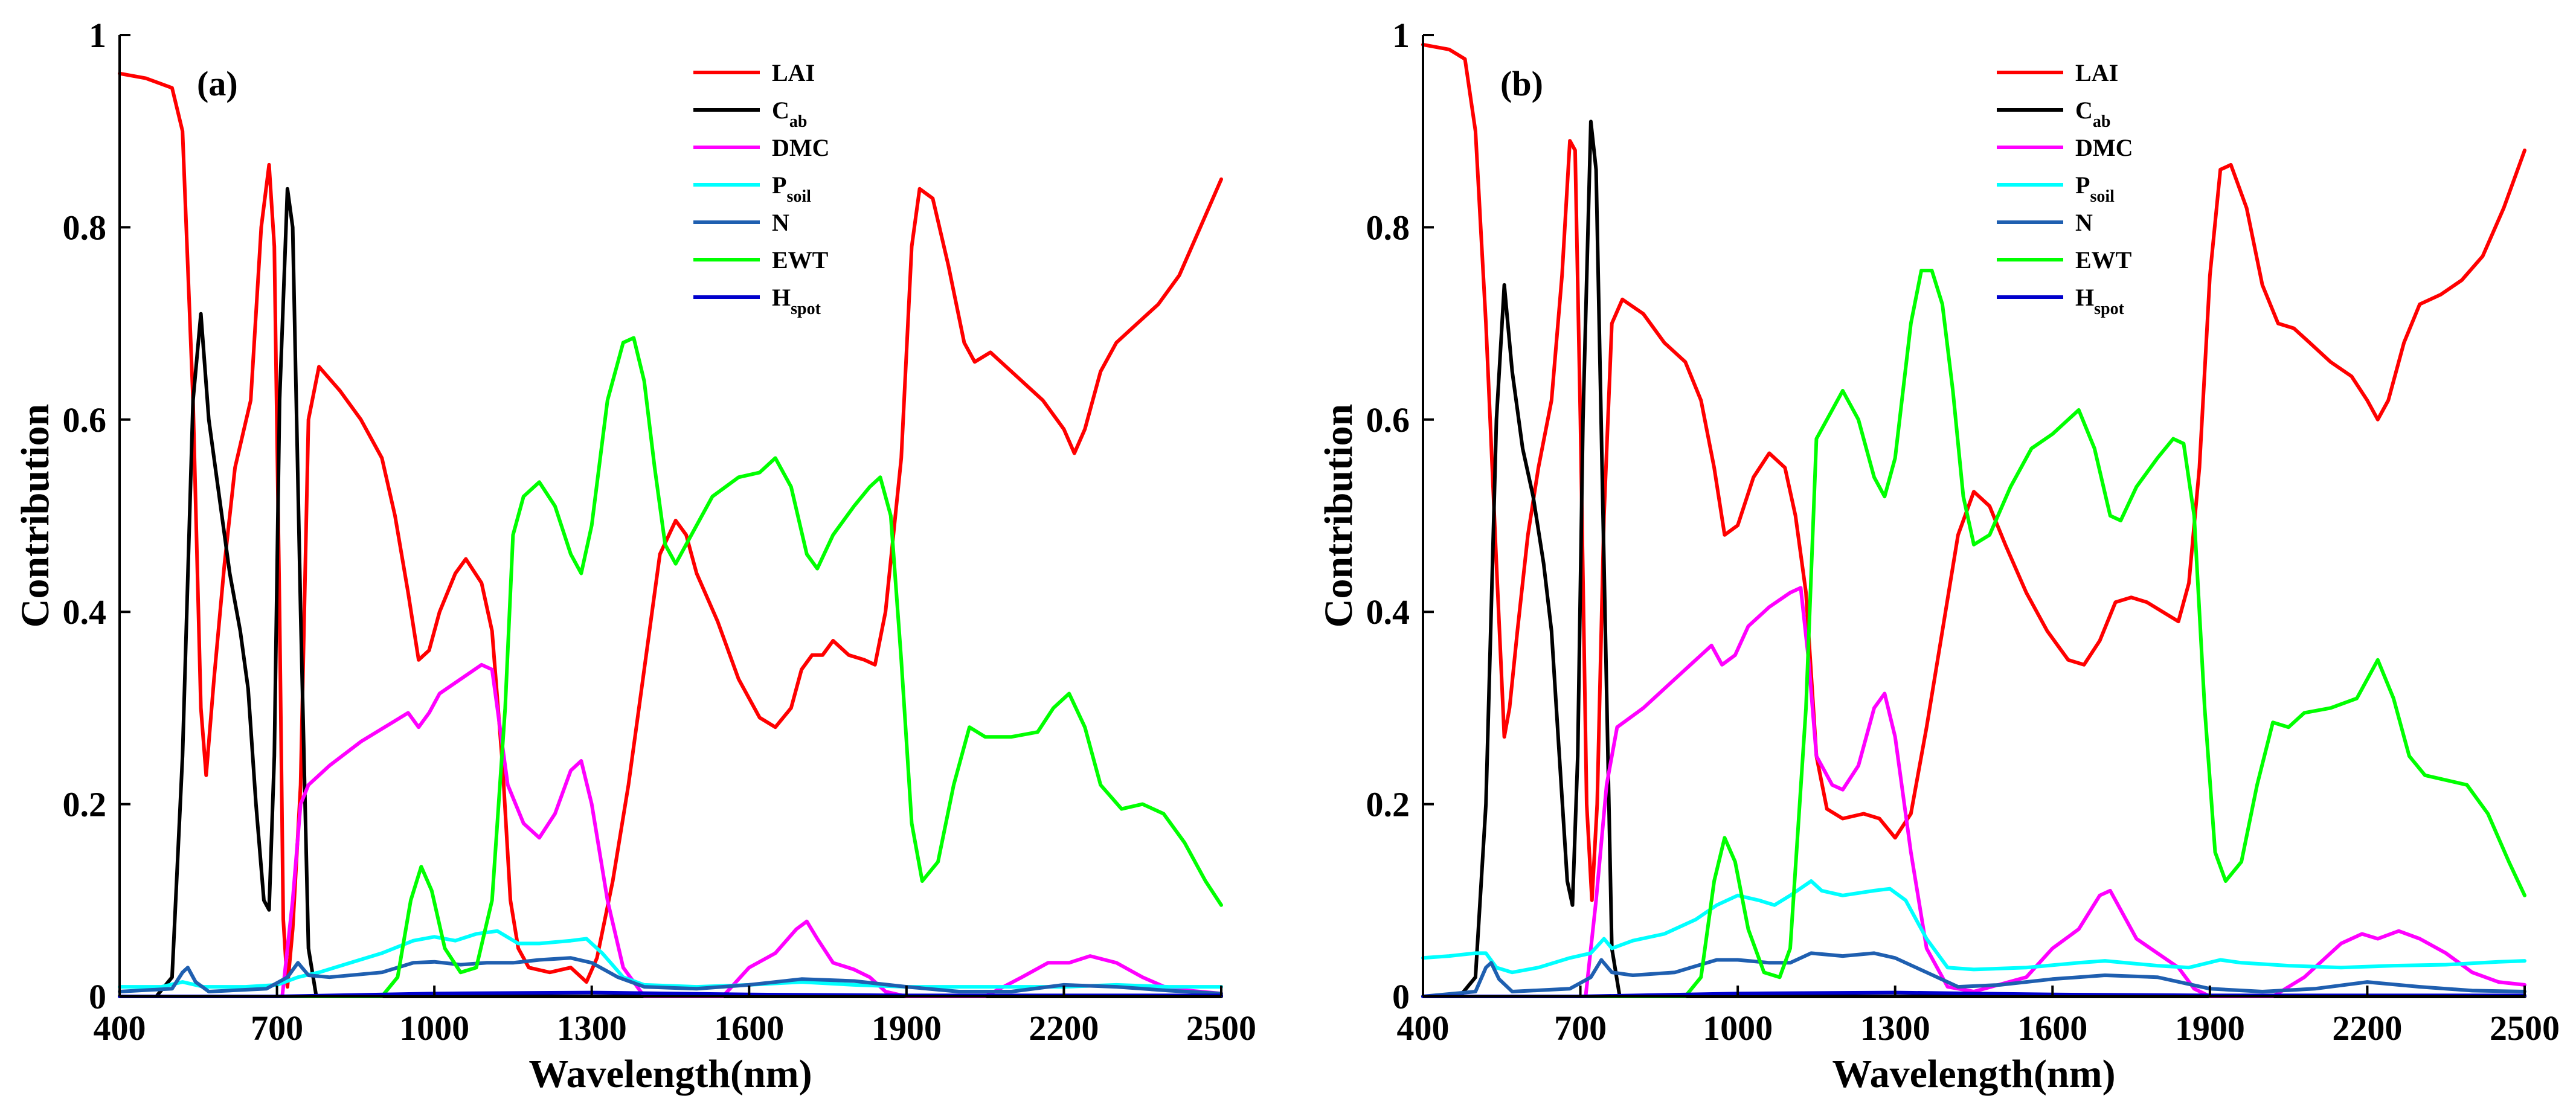 This screenshot has width=2576, height=1119. I want to click on panel-label: (b), so click(1521, 84).